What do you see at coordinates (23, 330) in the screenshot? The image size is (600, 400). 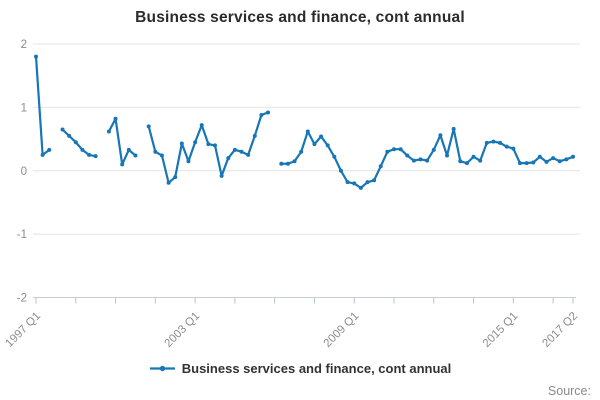 I see `x-axis-tick-label: 1997 Q1` at bounding box center [23, 330].